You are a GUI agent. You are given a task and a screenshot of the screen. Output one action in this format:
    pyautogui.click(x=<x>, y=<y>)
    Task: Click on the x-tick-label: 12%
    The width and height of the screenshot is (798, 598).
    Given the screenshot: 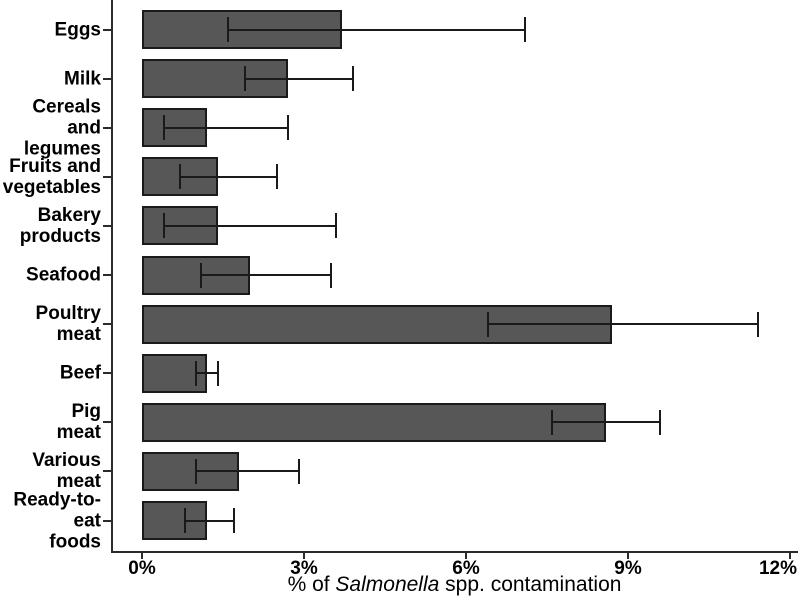 What is the action you would take?
    pyautogui.click(x=777, y=568)
    